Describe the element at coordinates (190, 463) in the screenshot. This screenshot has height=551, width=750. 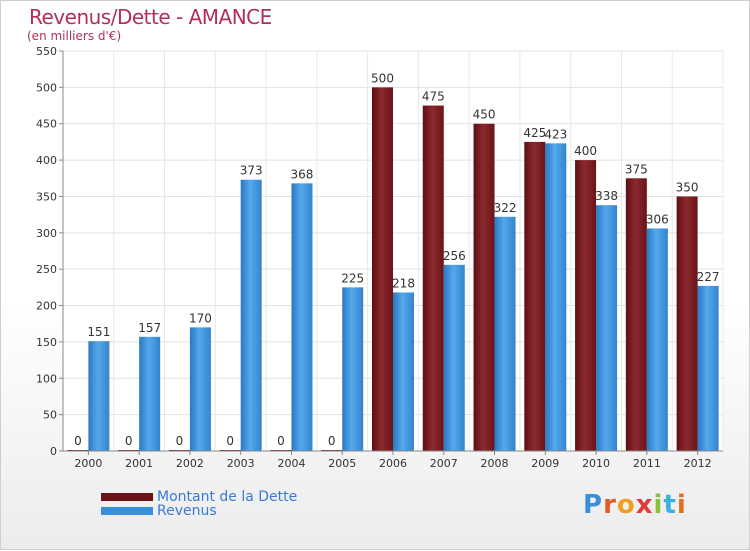
I see `x-tick-label: 2002` at that location.